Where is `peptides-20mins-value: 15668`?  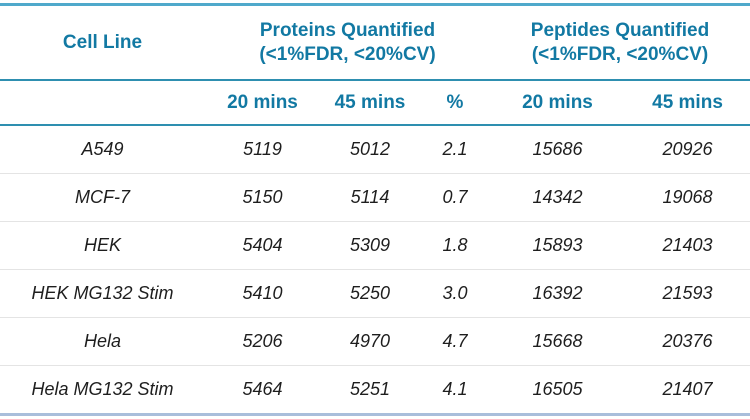
peptides-20mins-value: 15668 is located at coordinates (557, 341).